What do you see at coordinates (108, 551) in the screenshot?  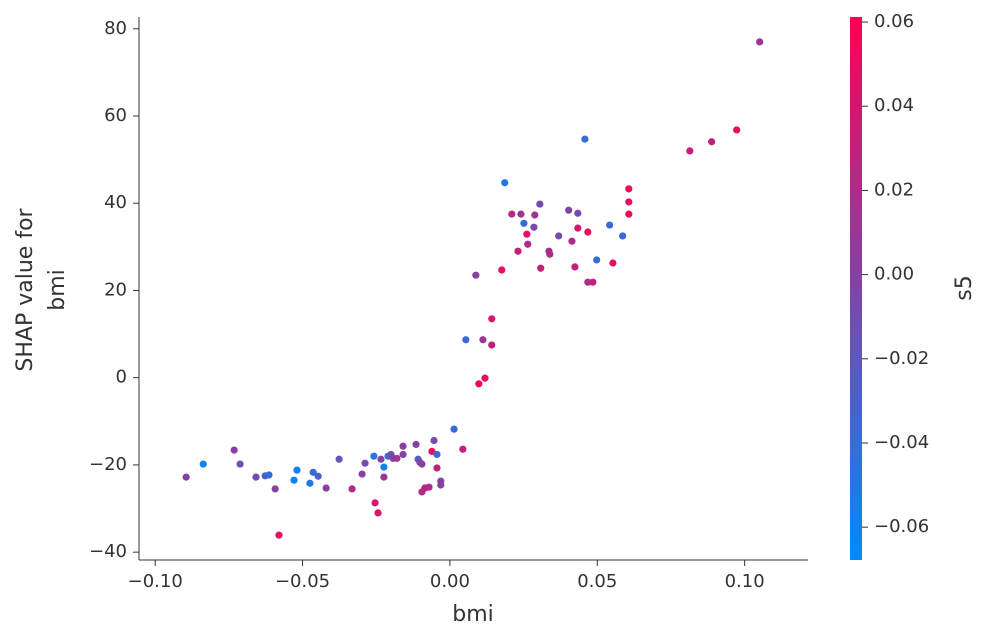 I see `y-tick-label: −40` at bounding box center [108, 551].